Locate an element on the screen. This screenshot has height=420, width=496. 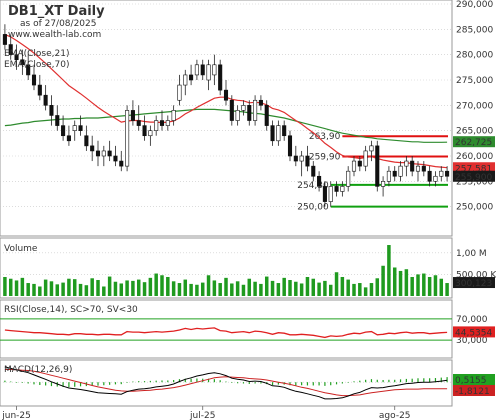
macd-signal-line is located at coordinates (226, 383).